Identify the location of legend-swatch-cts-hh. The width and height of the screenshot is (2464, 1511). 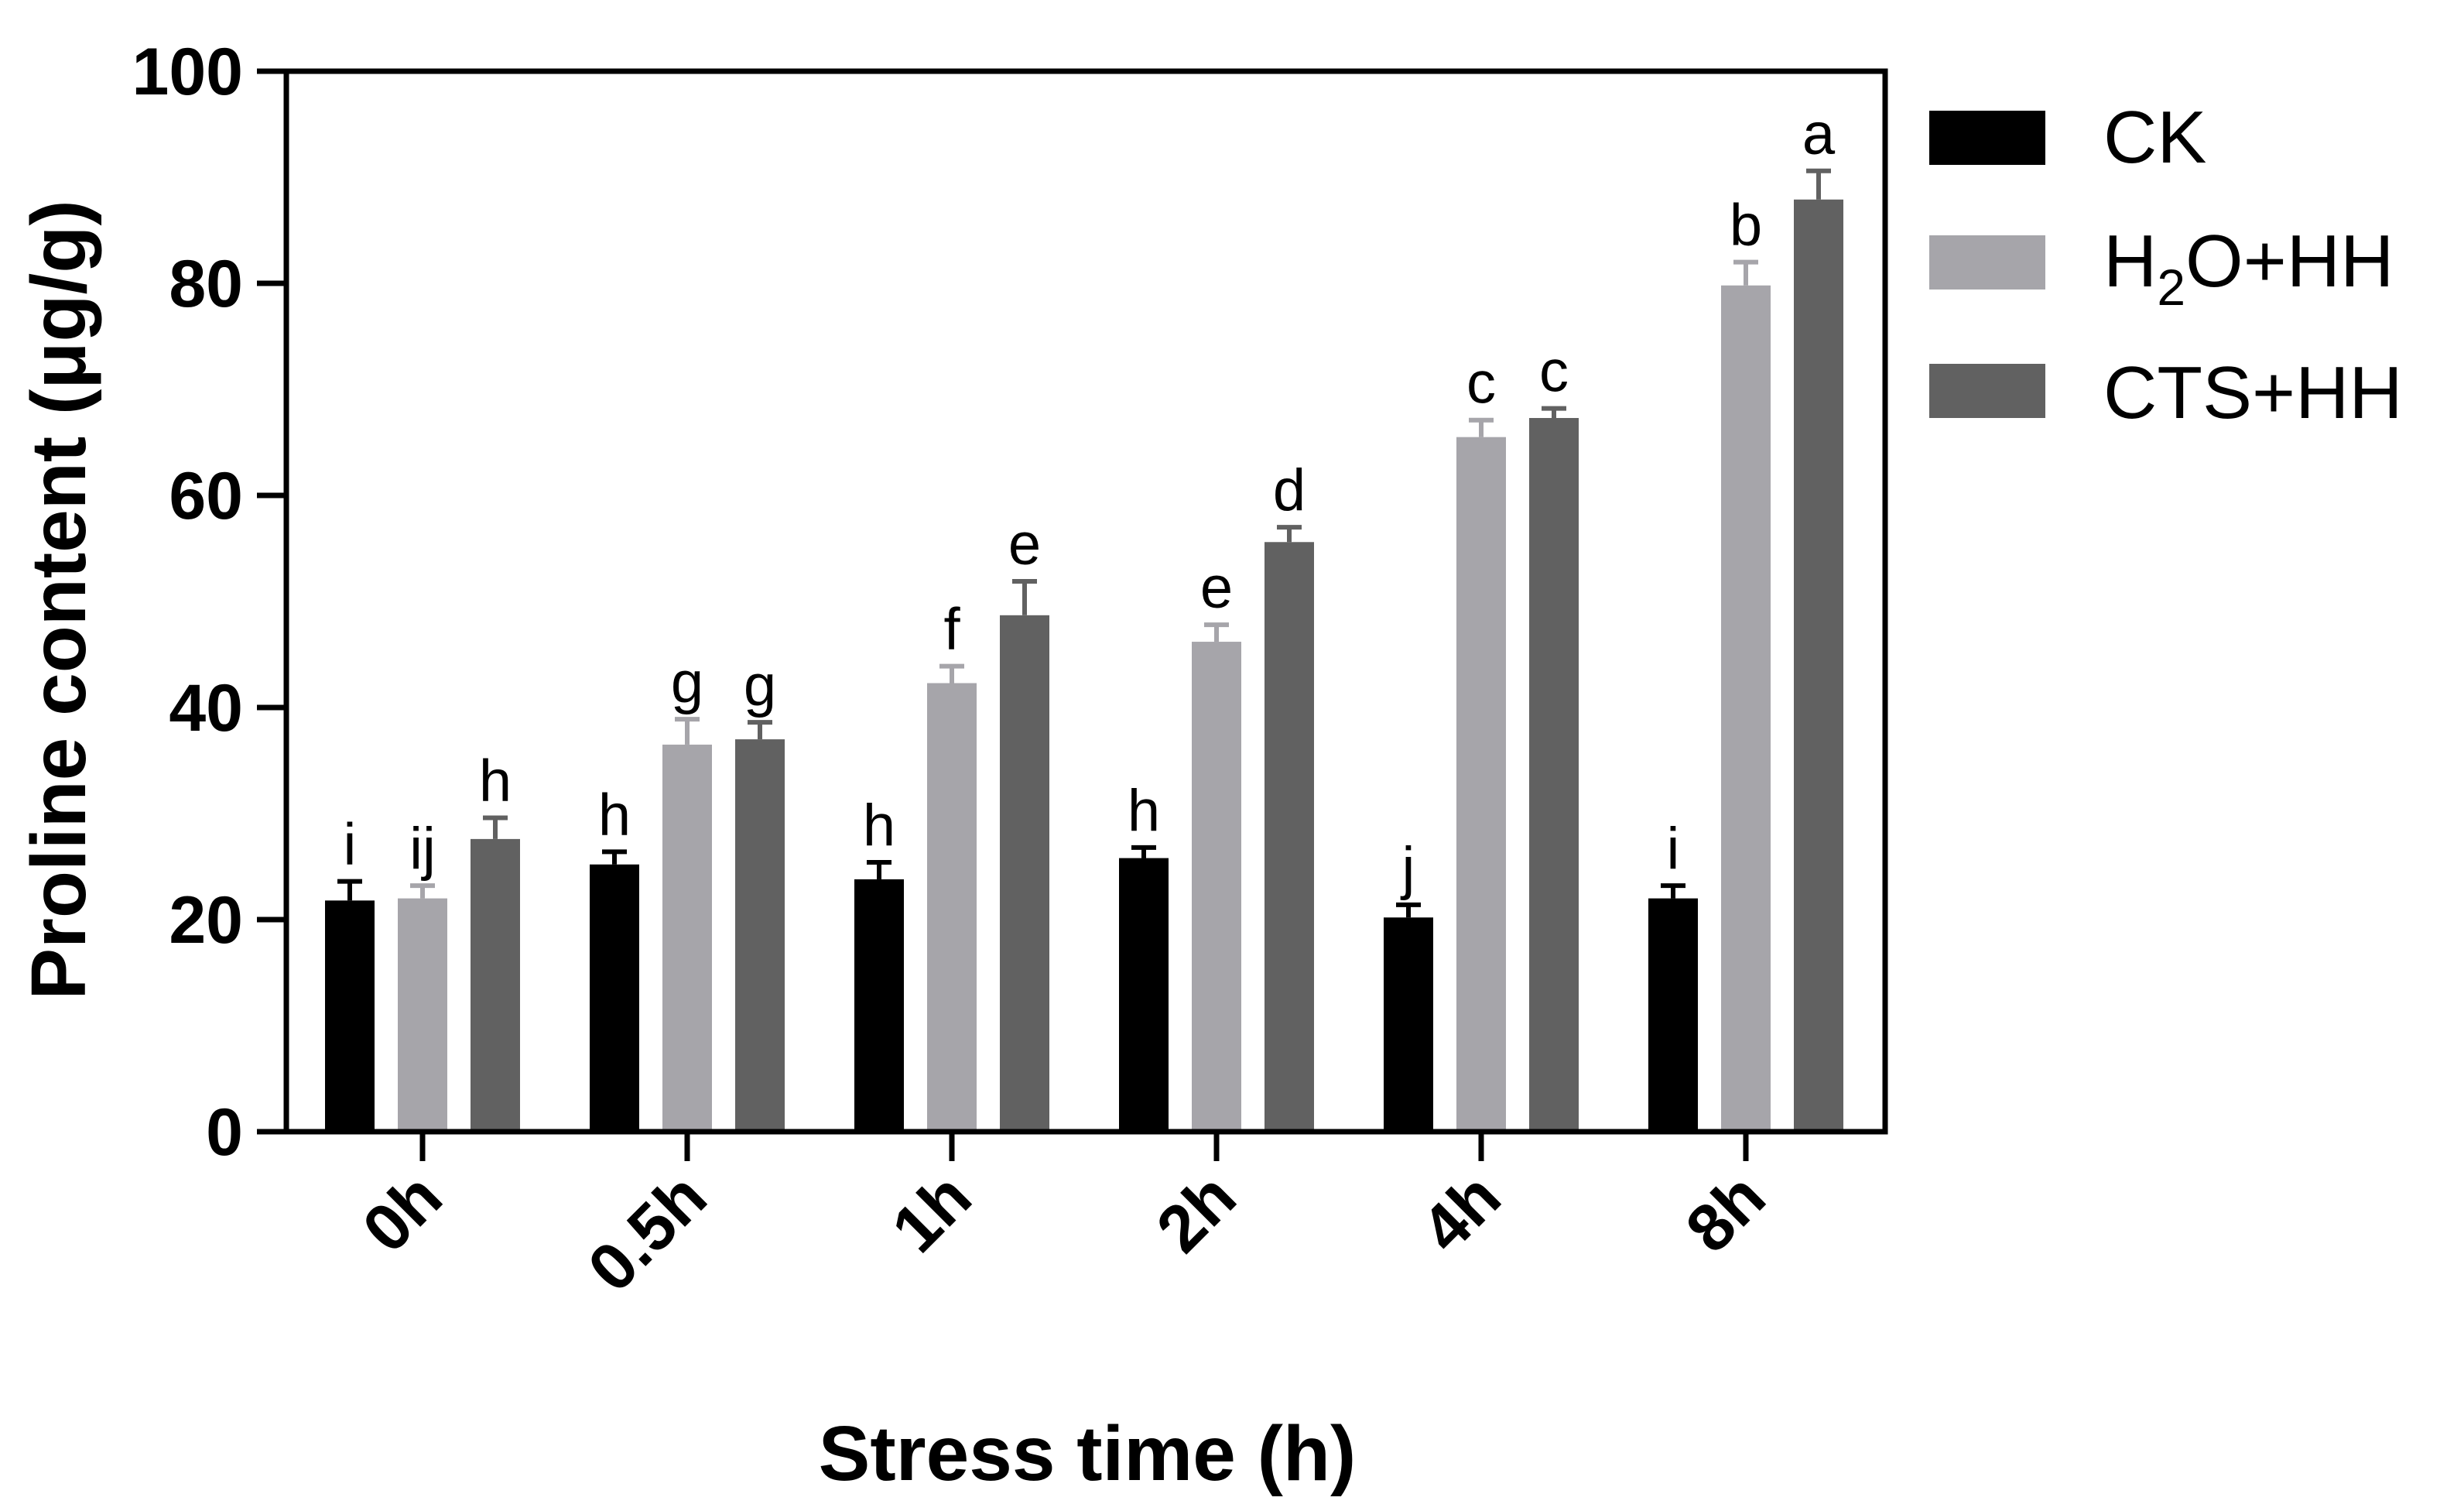
(1987, 391).